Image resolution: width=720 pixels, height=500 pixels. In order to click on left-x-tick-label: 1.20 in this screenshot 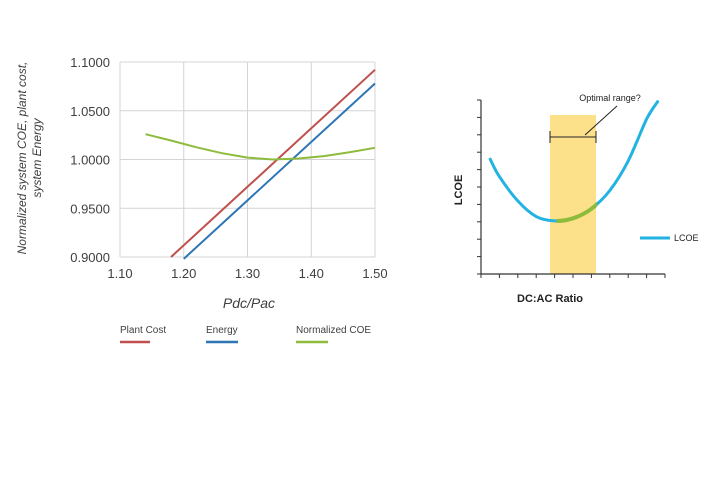, I will do `click(183, 273)`.